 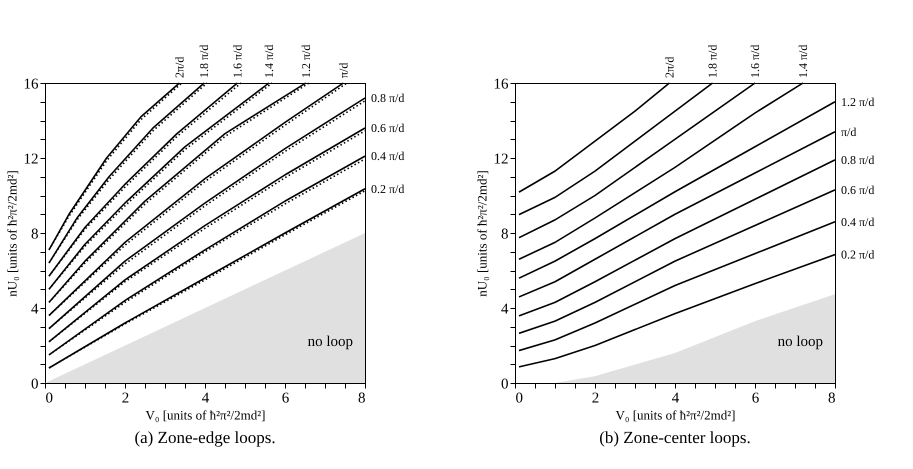 I want to click on text: (a) Zone-edge loops., so click(x=205, y=437).